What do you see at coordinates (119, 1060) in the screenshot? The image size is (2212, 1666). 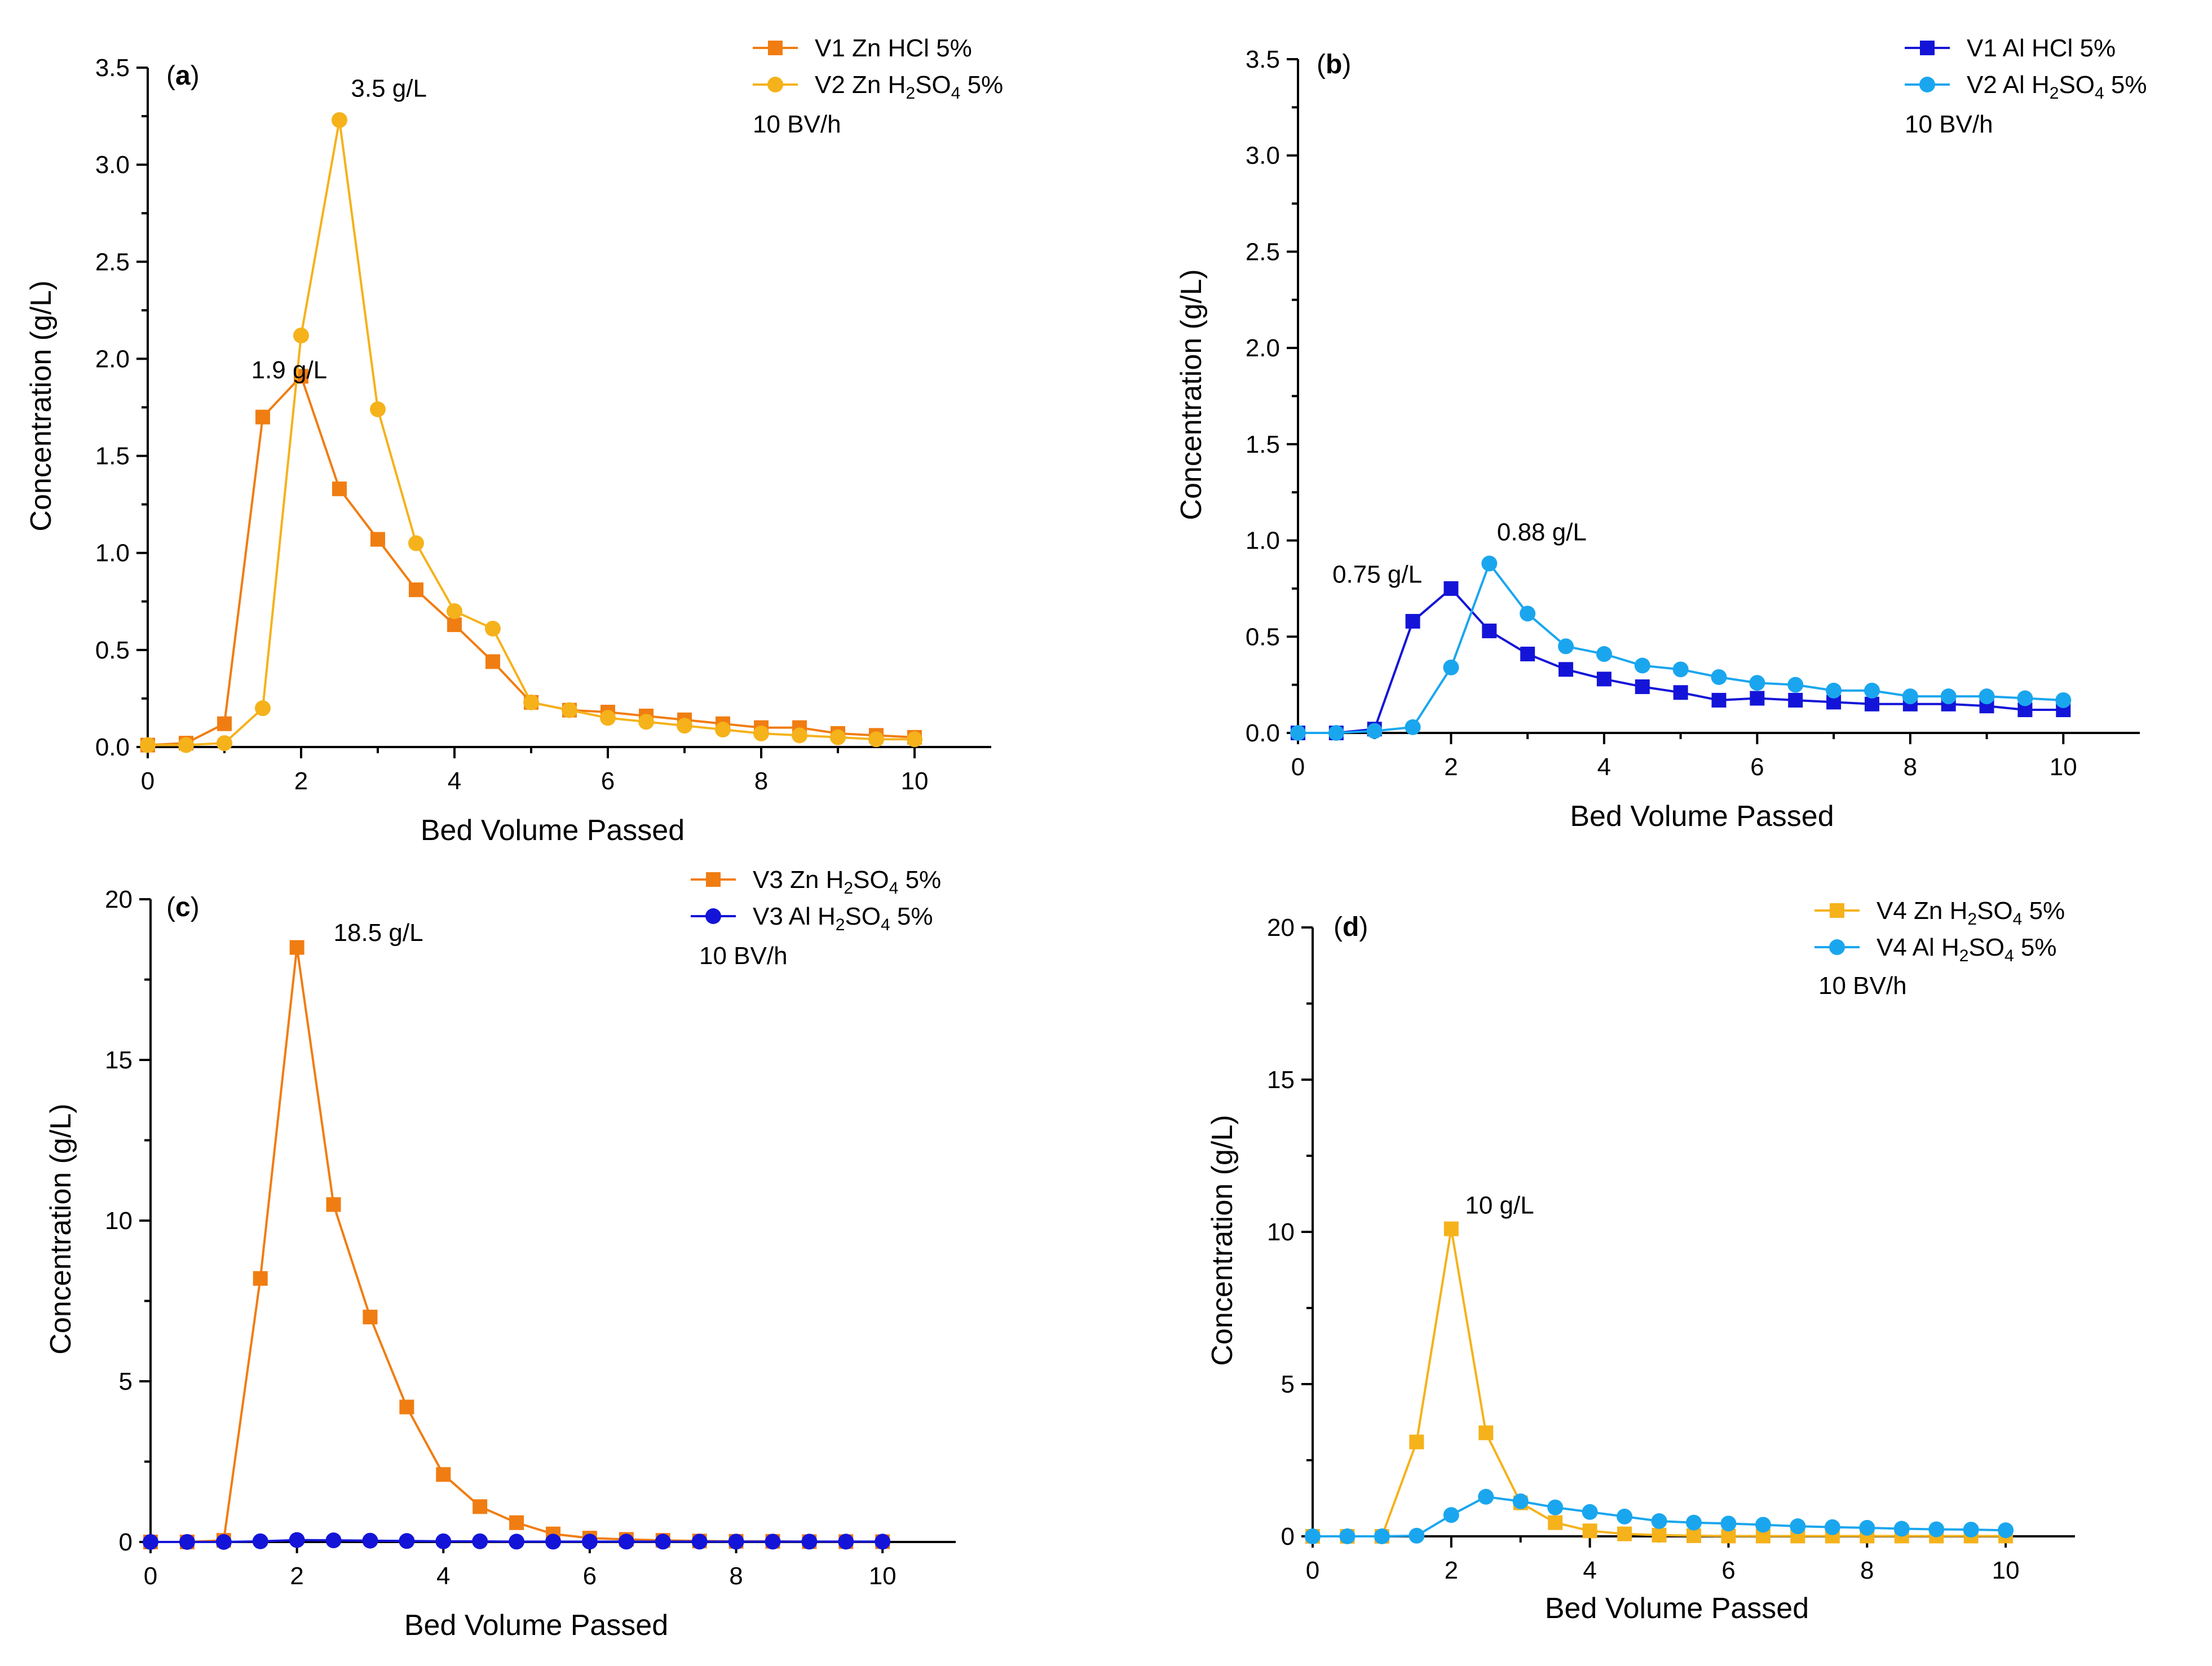 I see `y-tick-label: 15` at bounding box center [119, 1060].